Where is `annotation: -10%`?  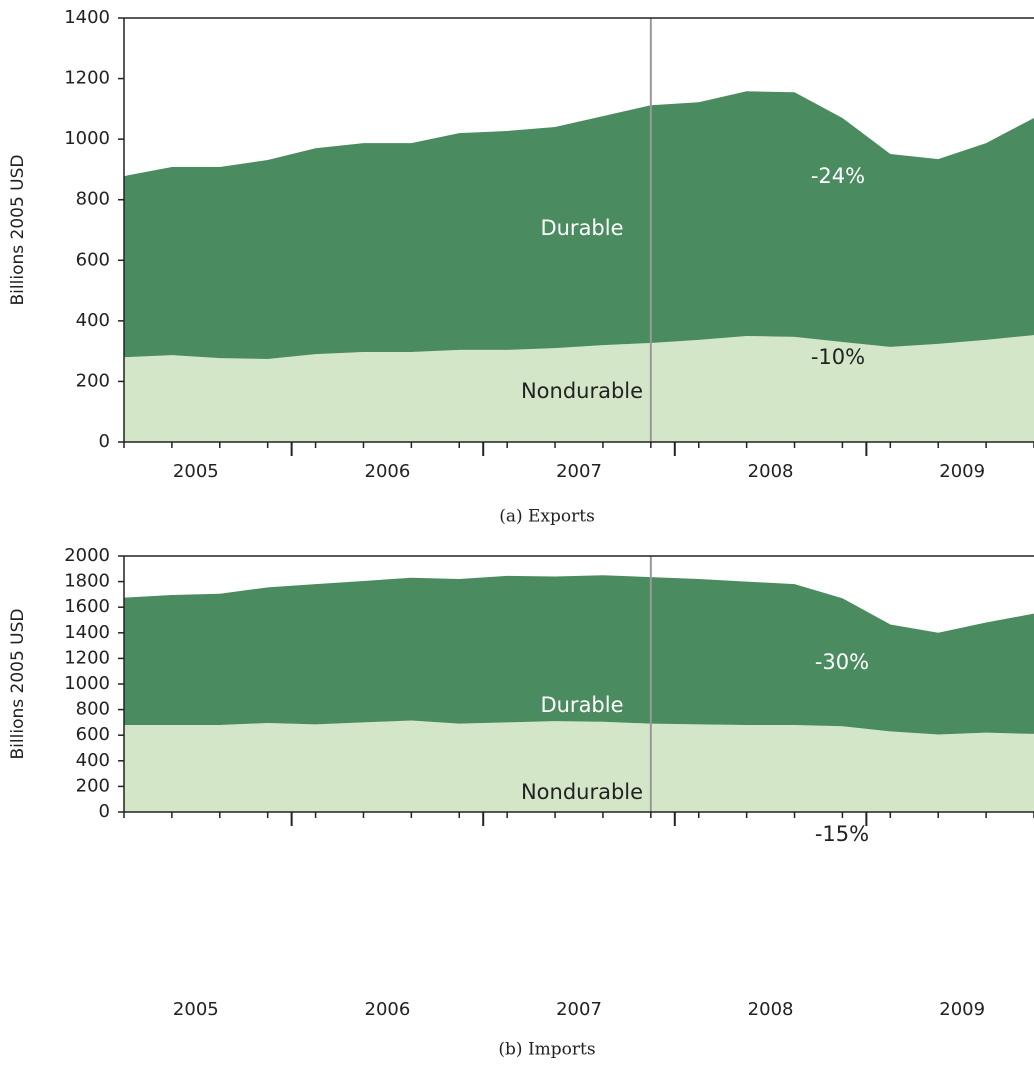 annotation: -10% is located at coordinates (838, 357).